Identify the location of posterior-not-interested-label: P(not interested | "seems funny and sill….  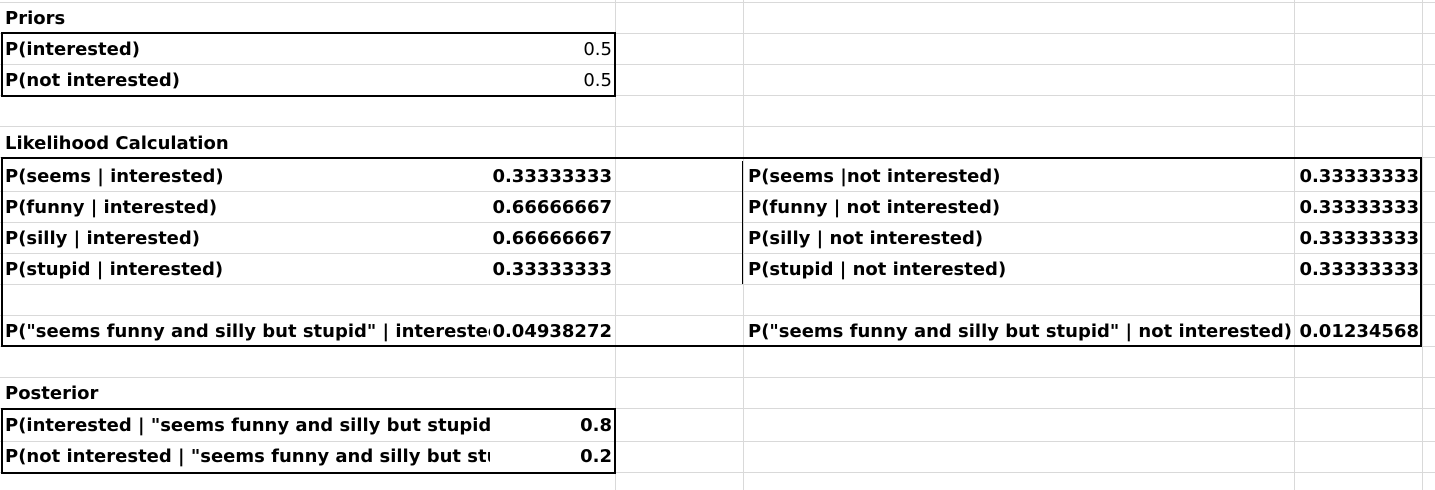
(247, 456).